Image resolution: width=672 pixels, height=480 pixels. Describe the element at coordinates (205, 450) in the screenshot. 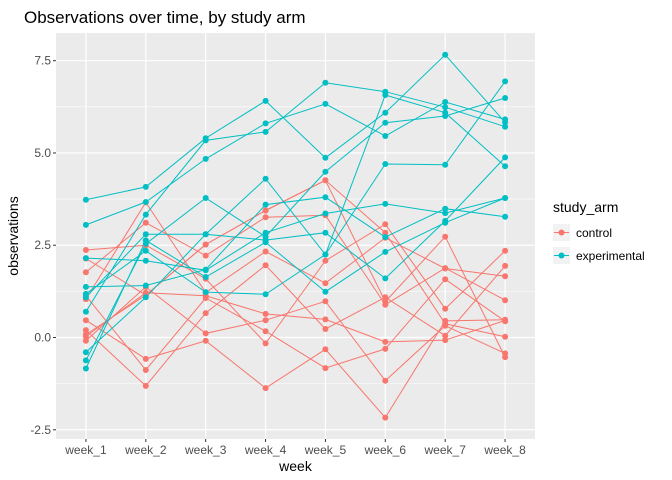

I see `x-tick-label: week_3` at that location.